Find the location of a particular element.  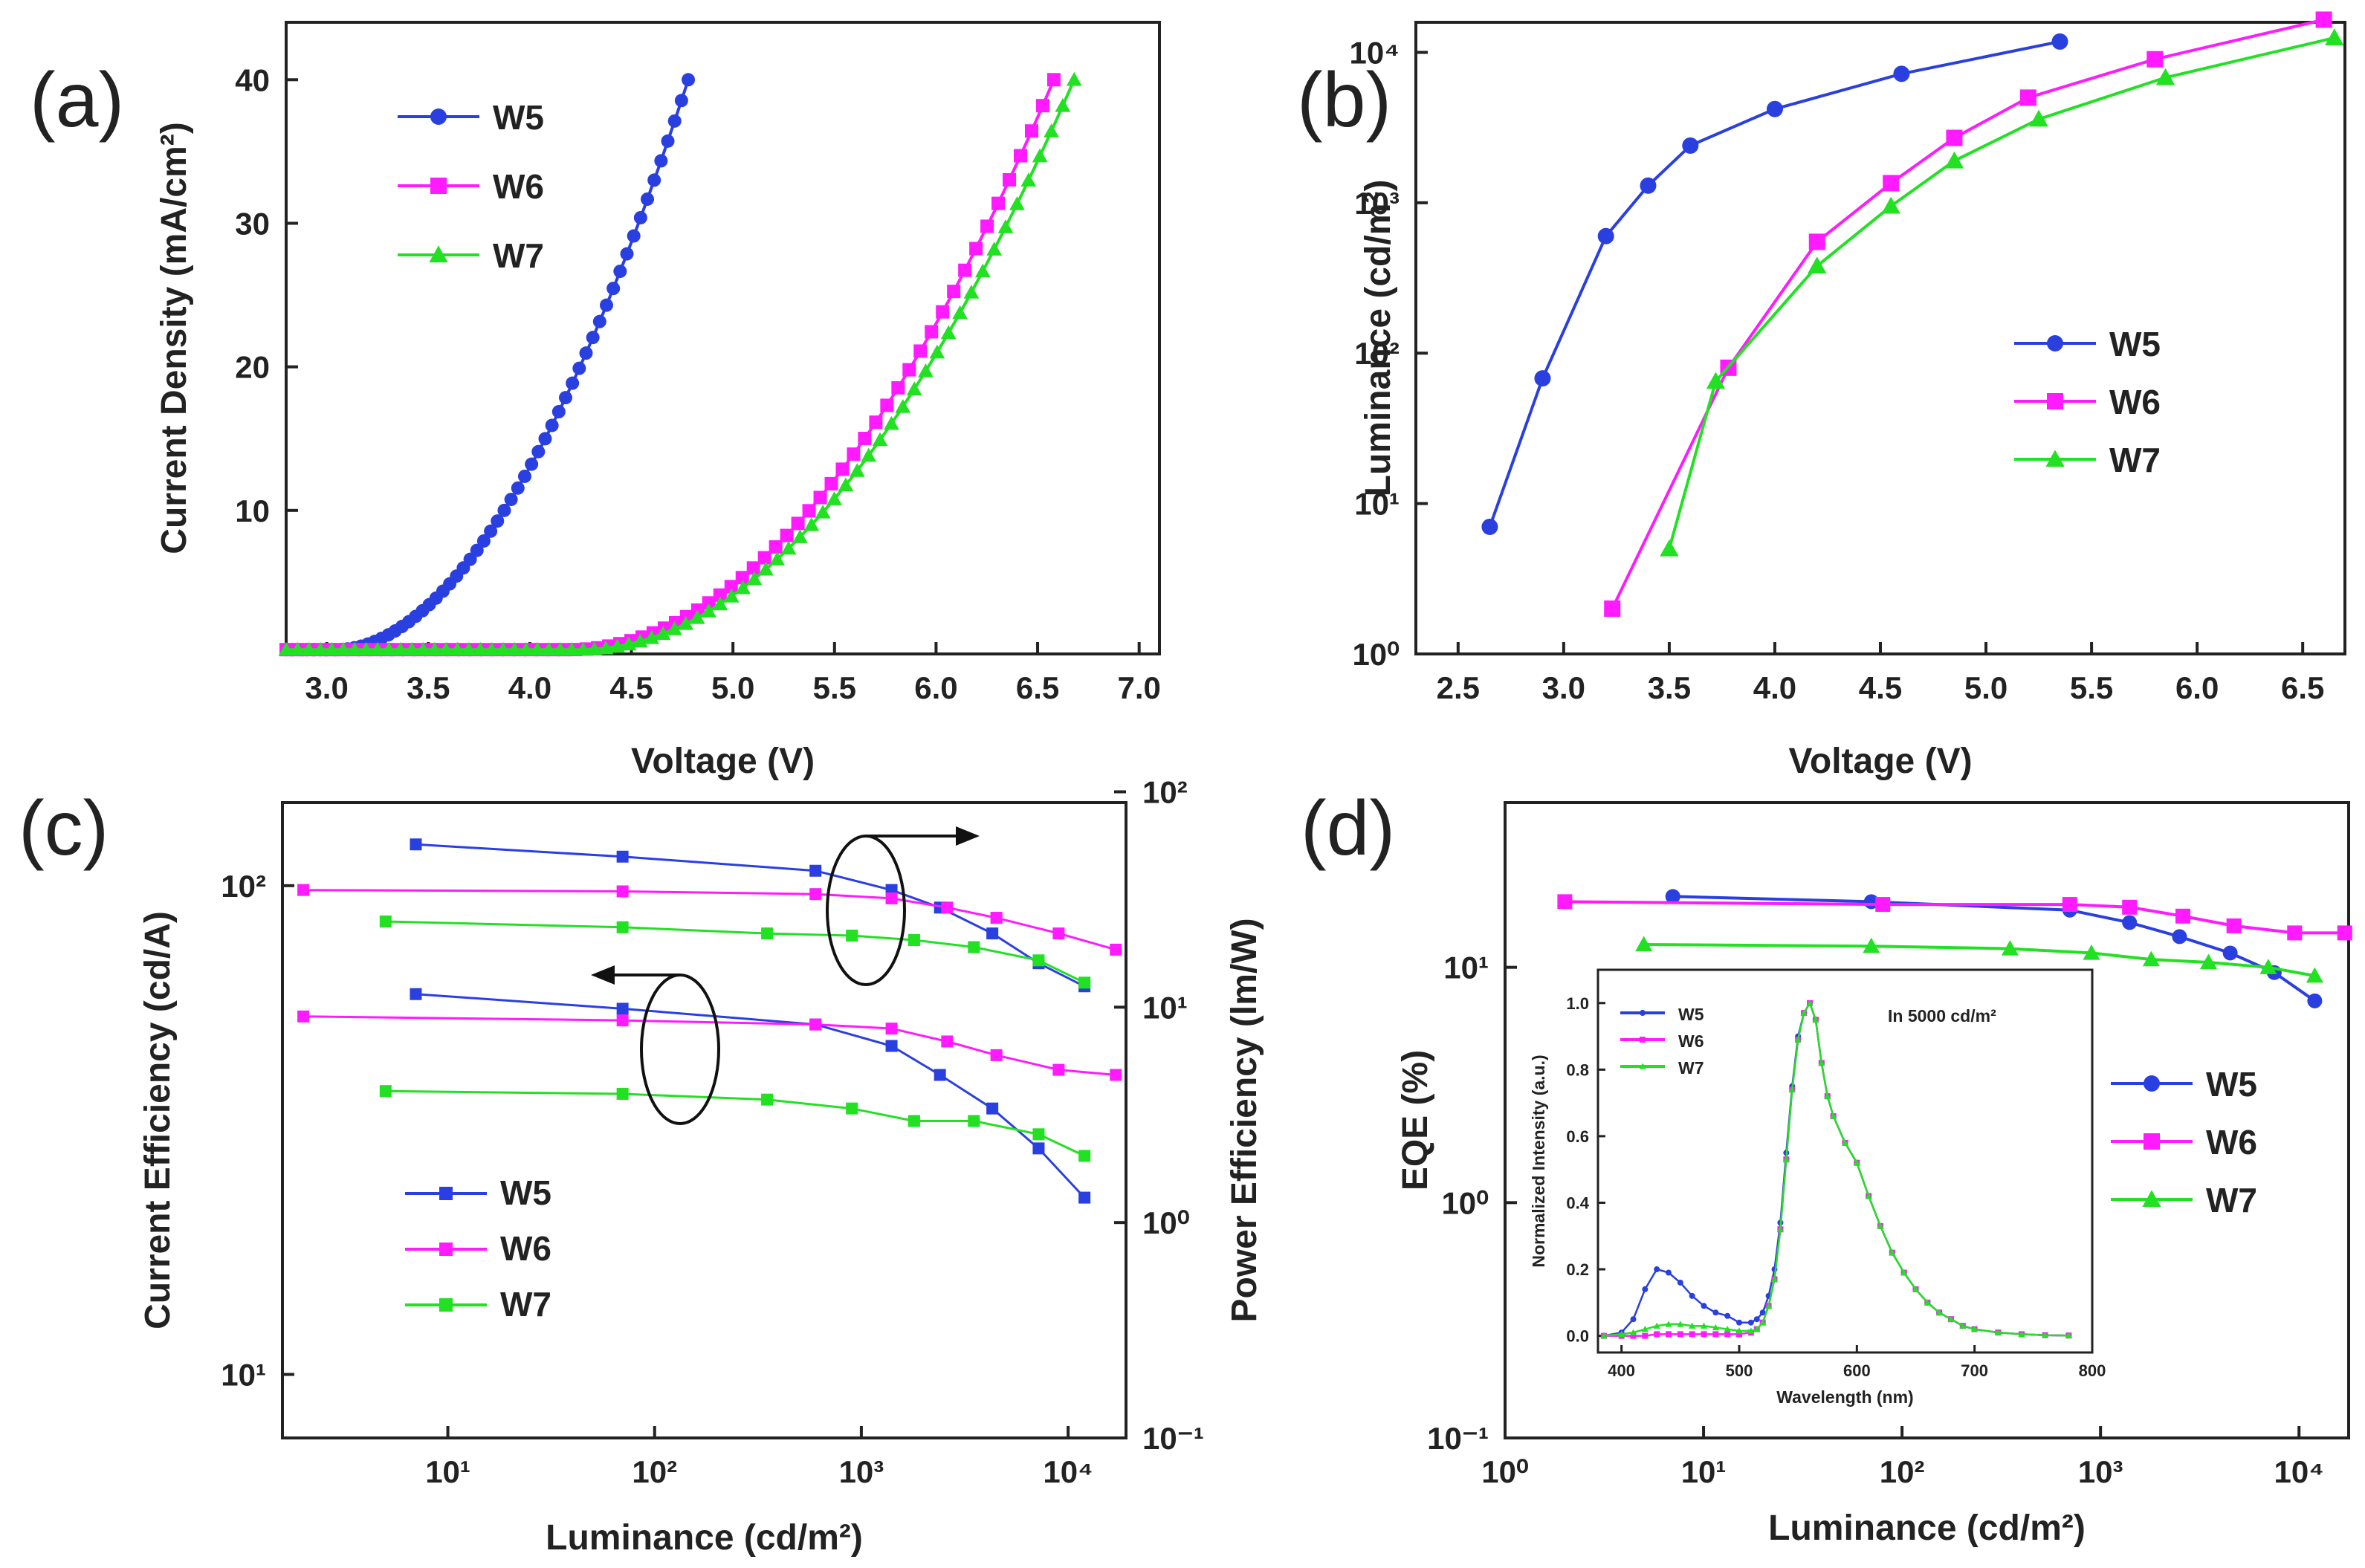

c-series-w5-left-line is located at coordinates (750, 1096).